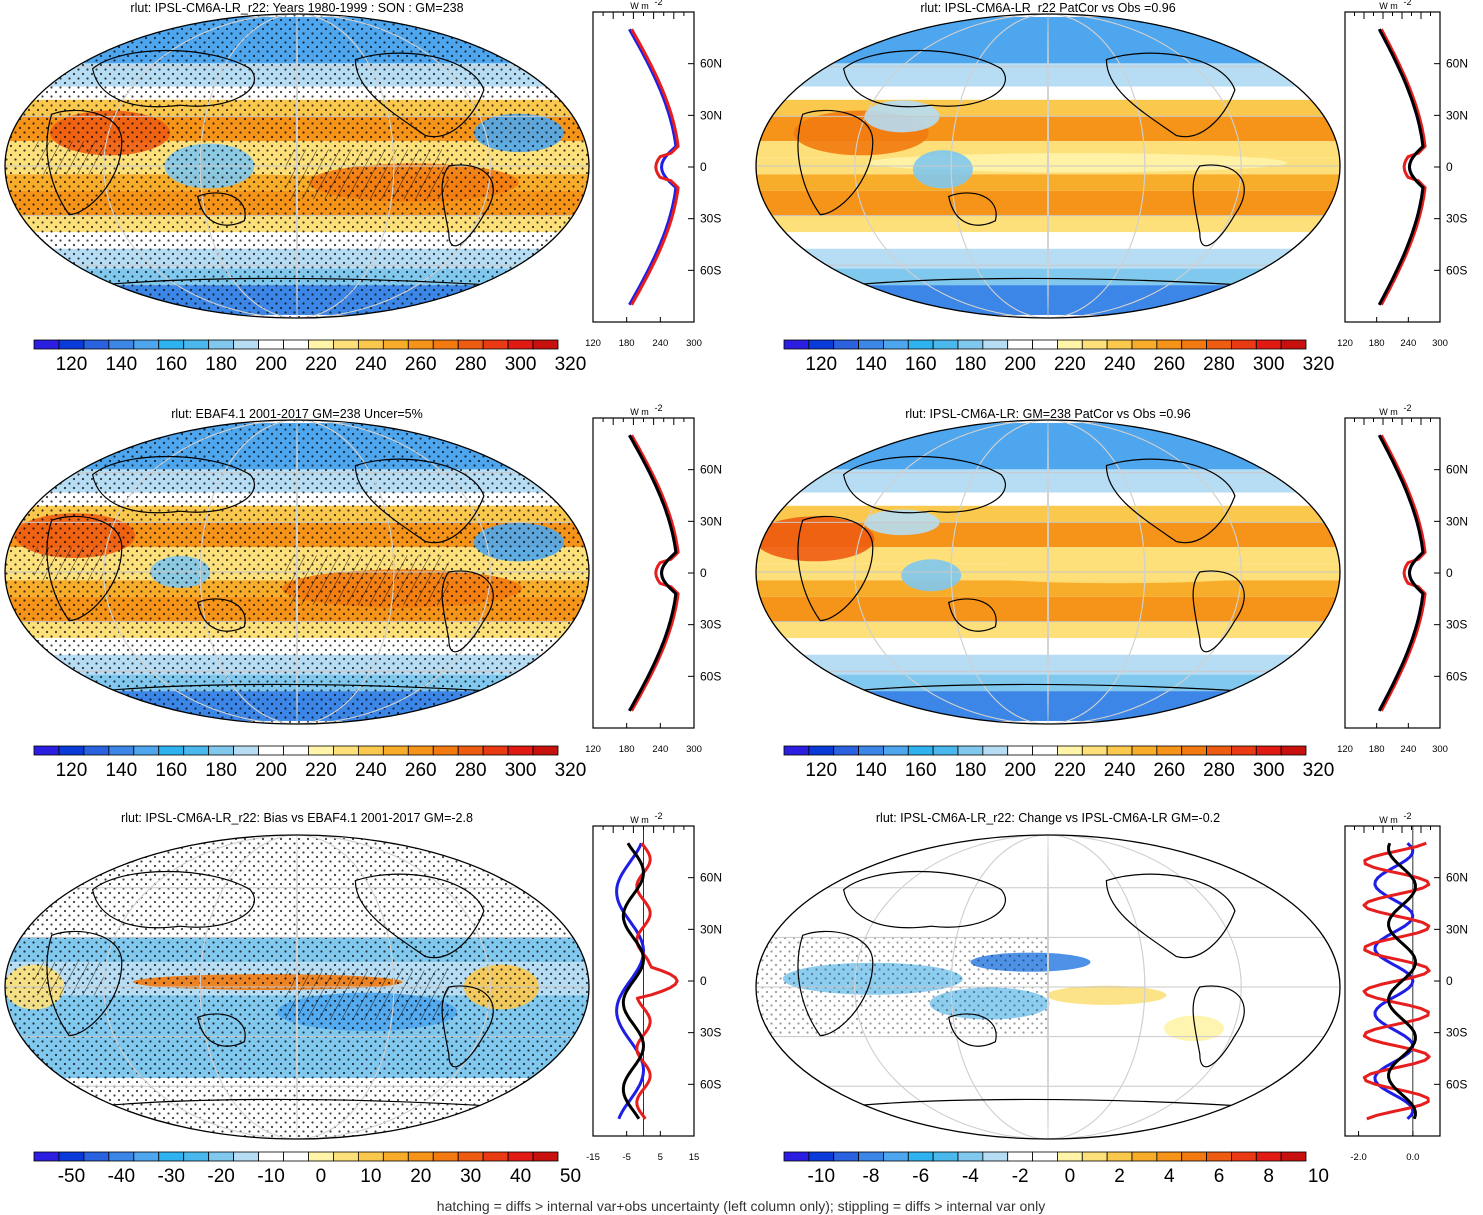 The image size is (1483, 1215). Describe the element at coordinates (121, 1176) in the screenshot. I see `colorbar-label: -40` at that location.